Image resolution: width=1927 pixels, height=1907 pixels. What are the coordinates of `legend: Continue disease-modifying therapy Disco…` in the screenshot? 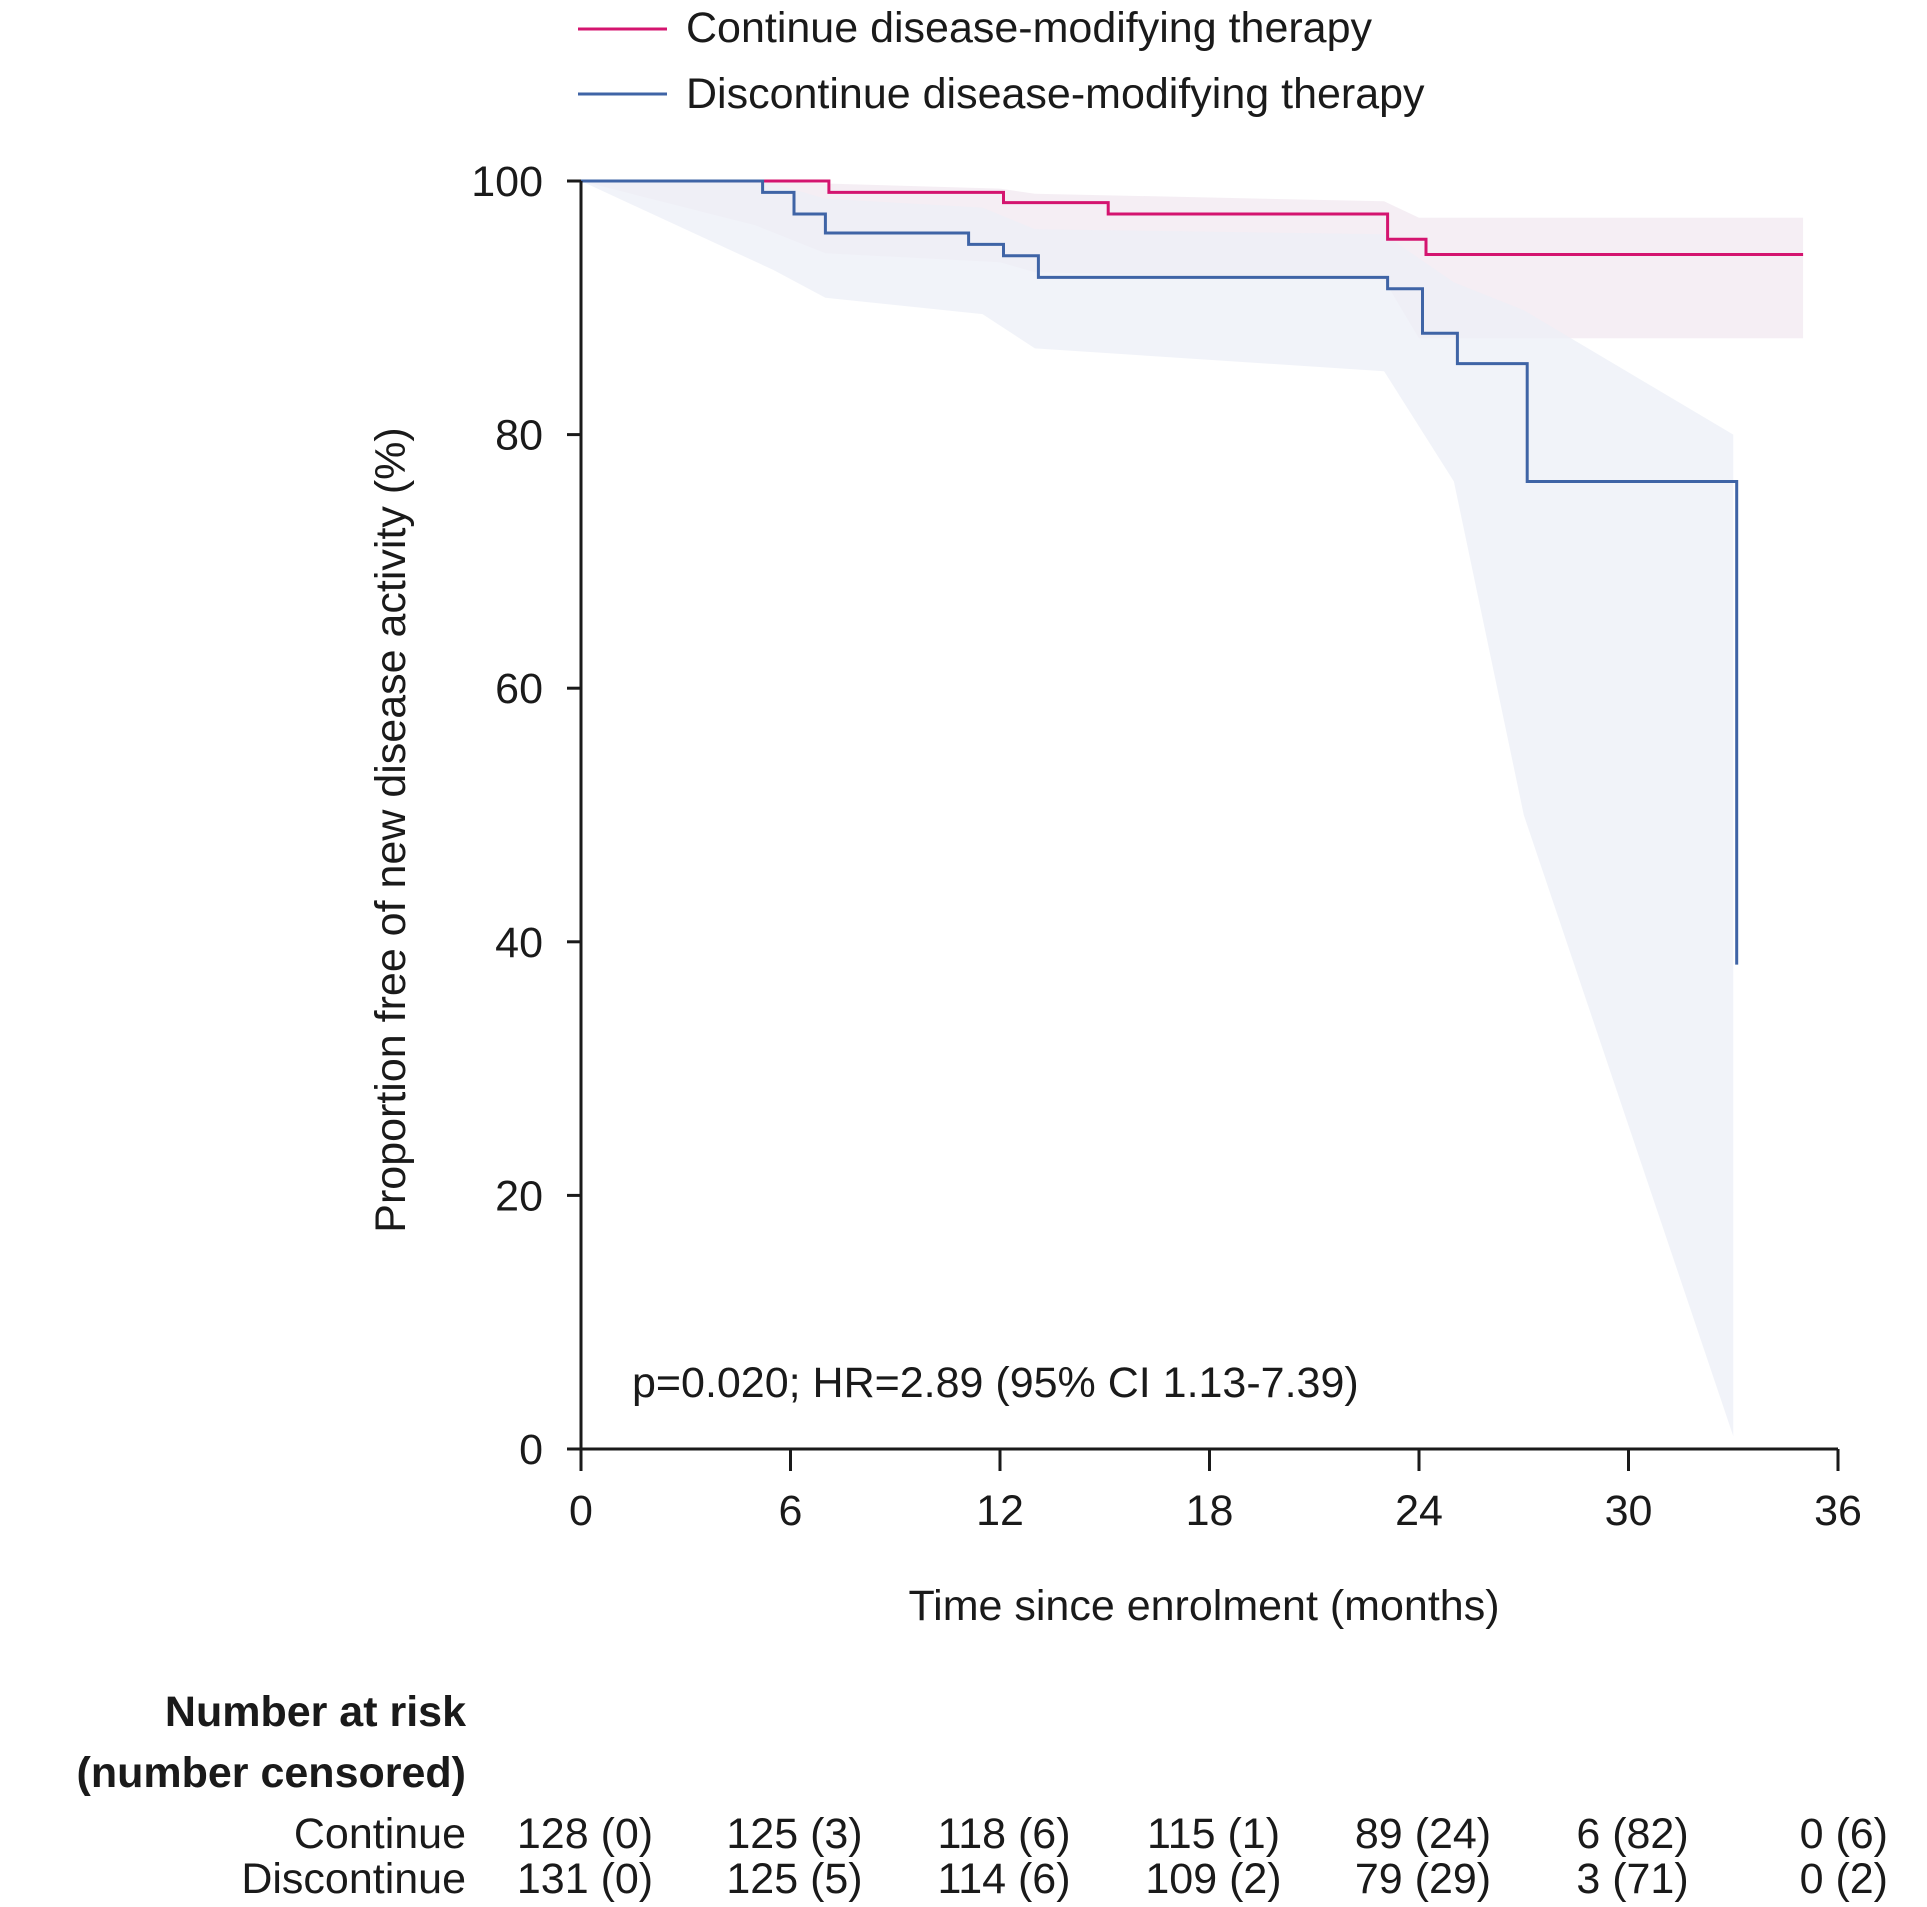 It's located at (1001, 61).